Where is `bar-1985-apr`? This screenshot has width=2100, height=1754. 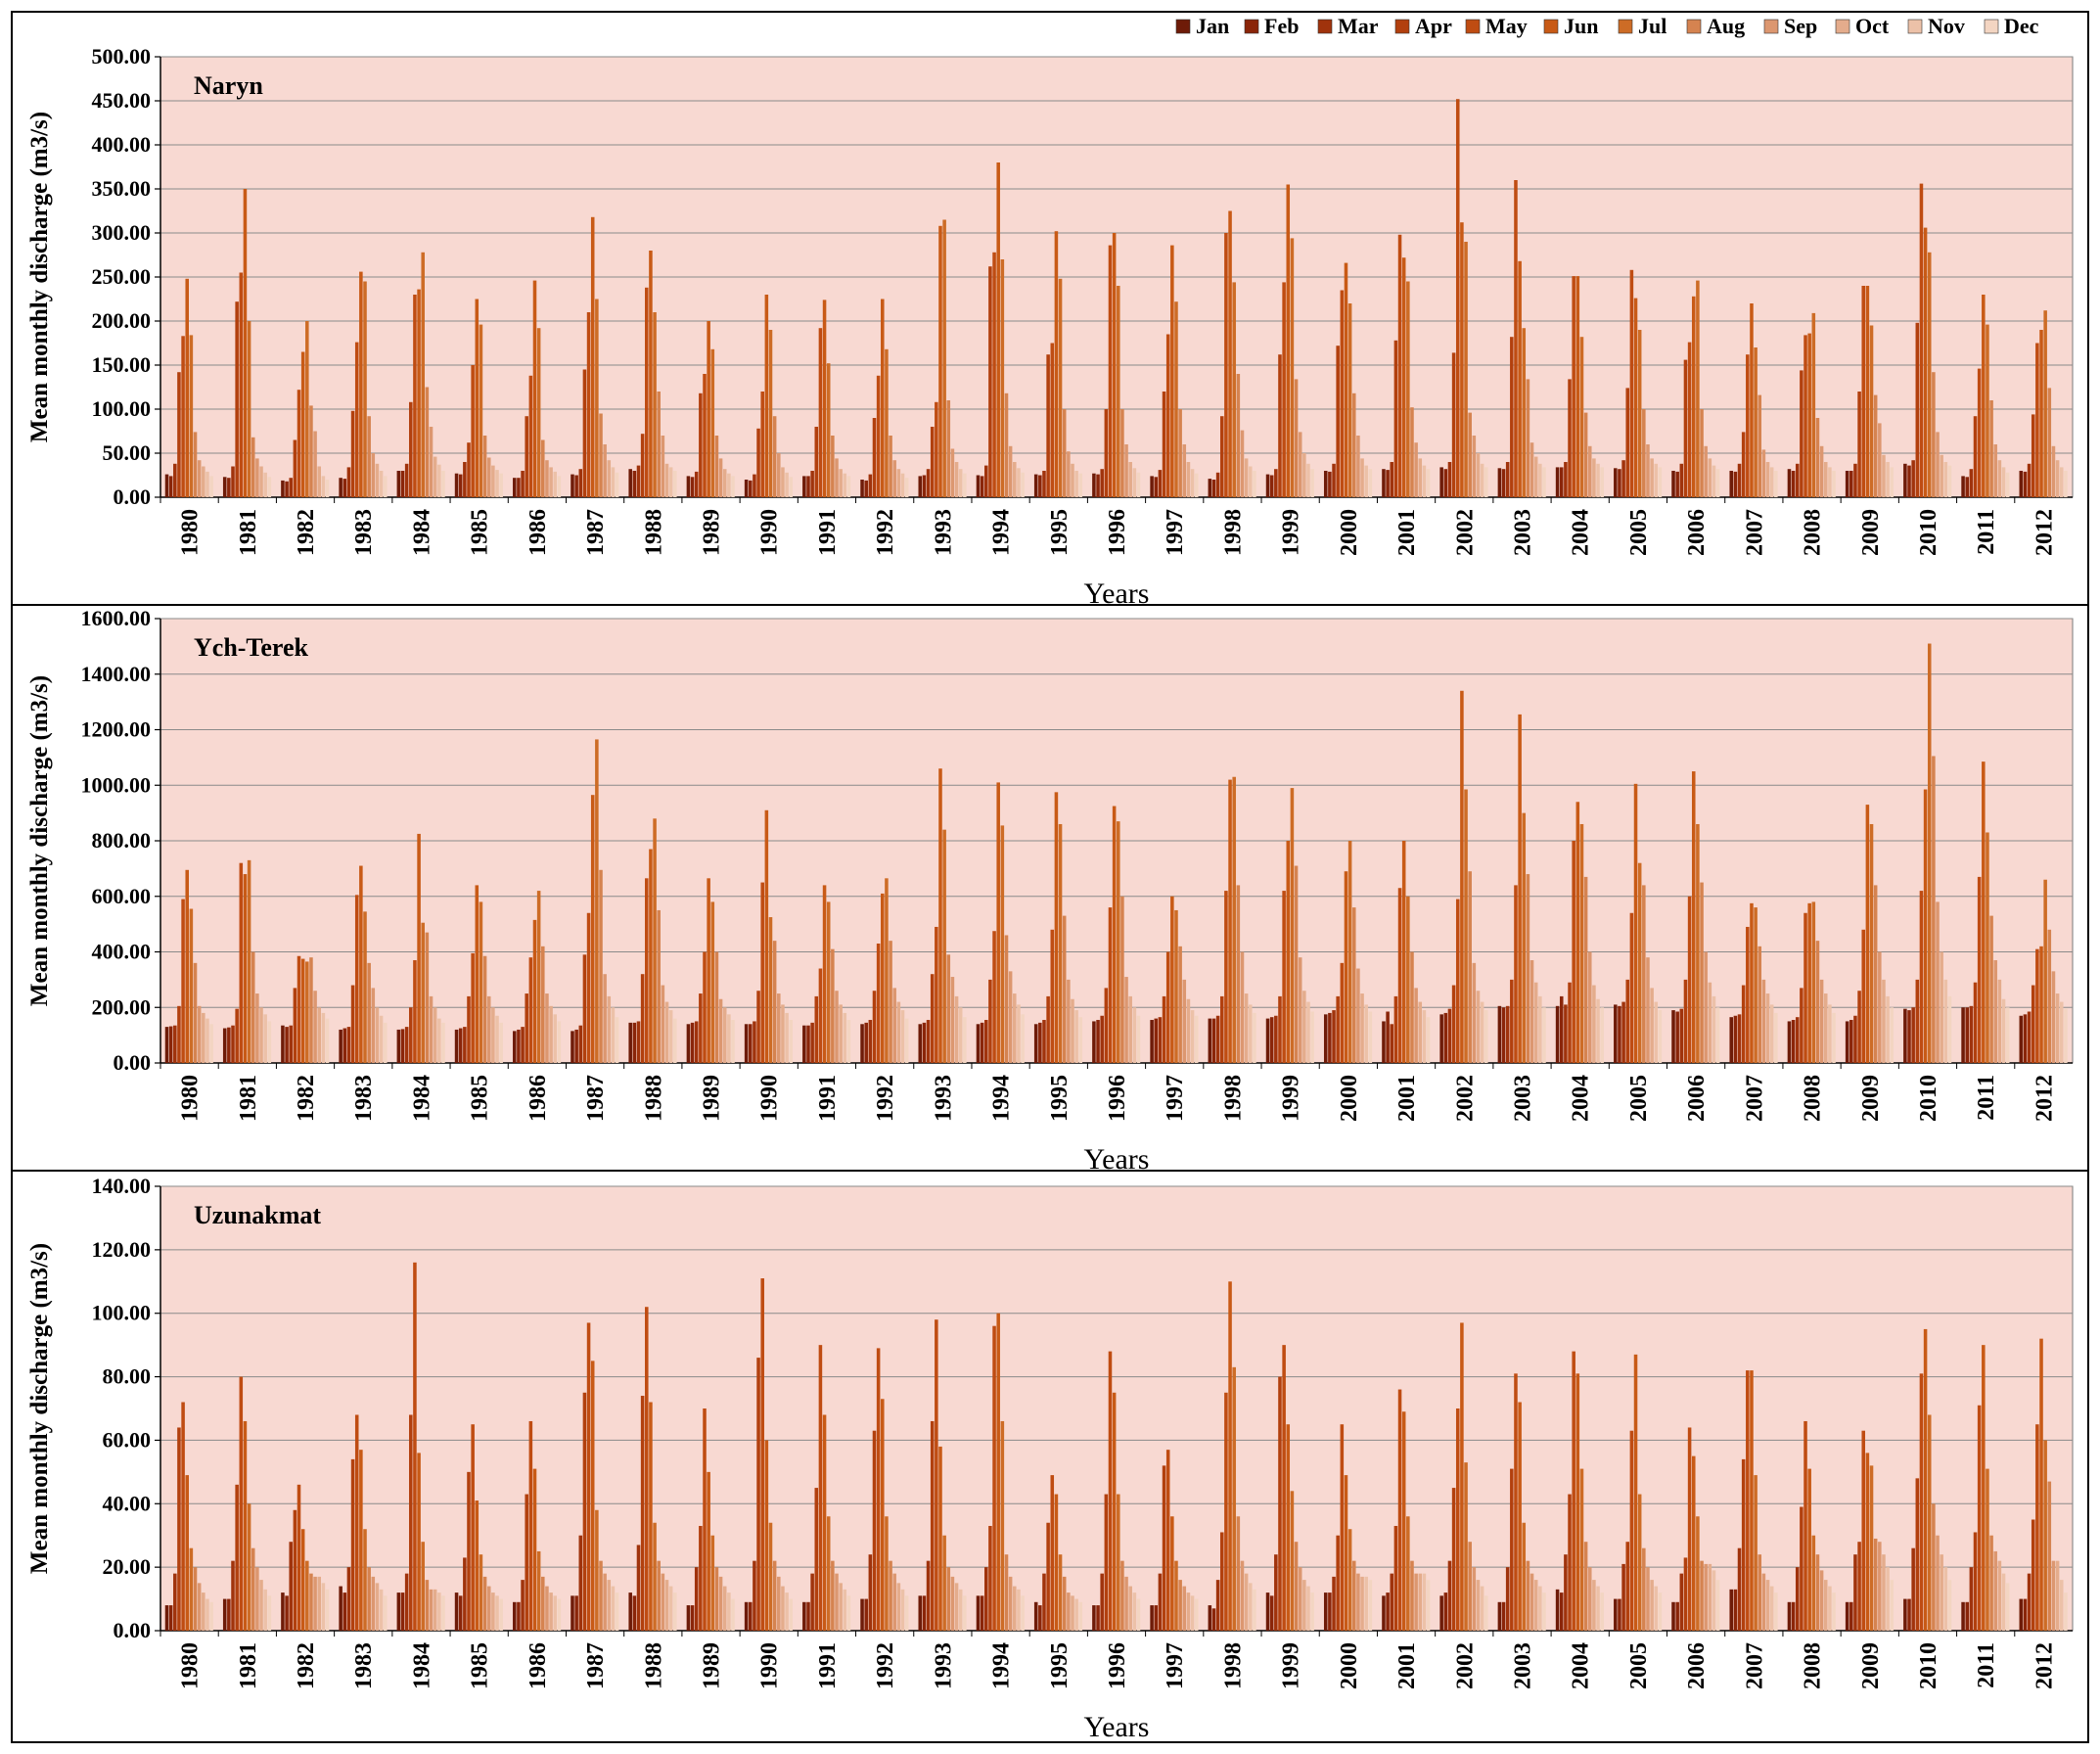 bar-1985-apr is located at coordinates (469, 1029).